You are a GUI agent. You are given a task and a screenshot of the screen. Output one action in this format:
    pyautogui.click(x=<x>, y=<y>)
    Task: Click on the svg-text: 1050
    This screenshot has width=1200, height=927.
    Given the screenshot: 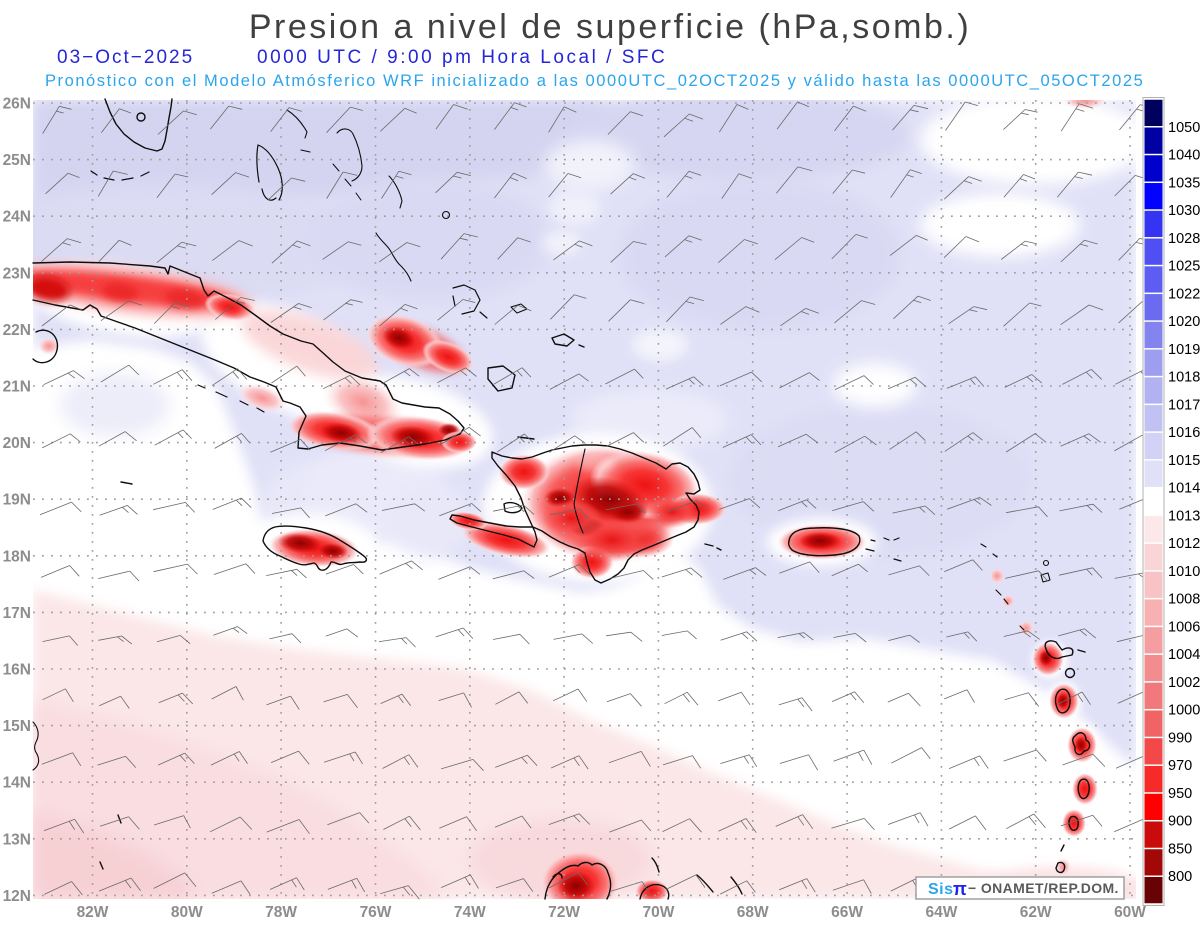 What is the action you would take?
    pyautogui.click(x=1184, y=128)
    